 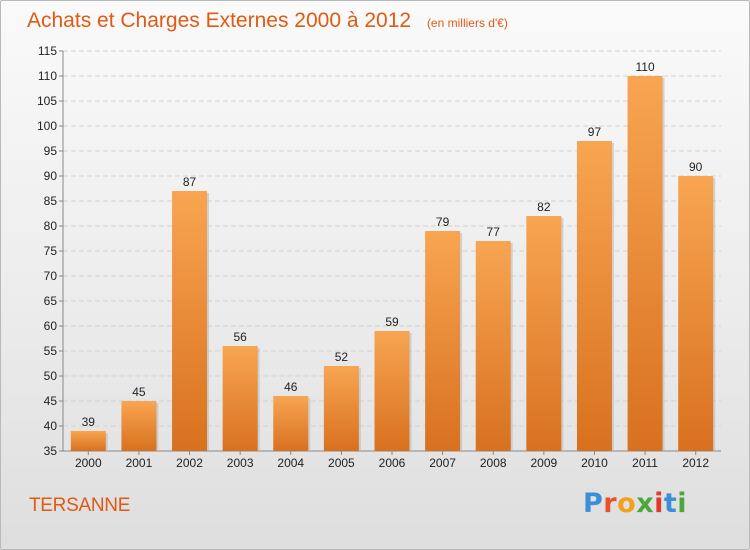 I want to click on logo-letter: r, so click(x=610, y=503).